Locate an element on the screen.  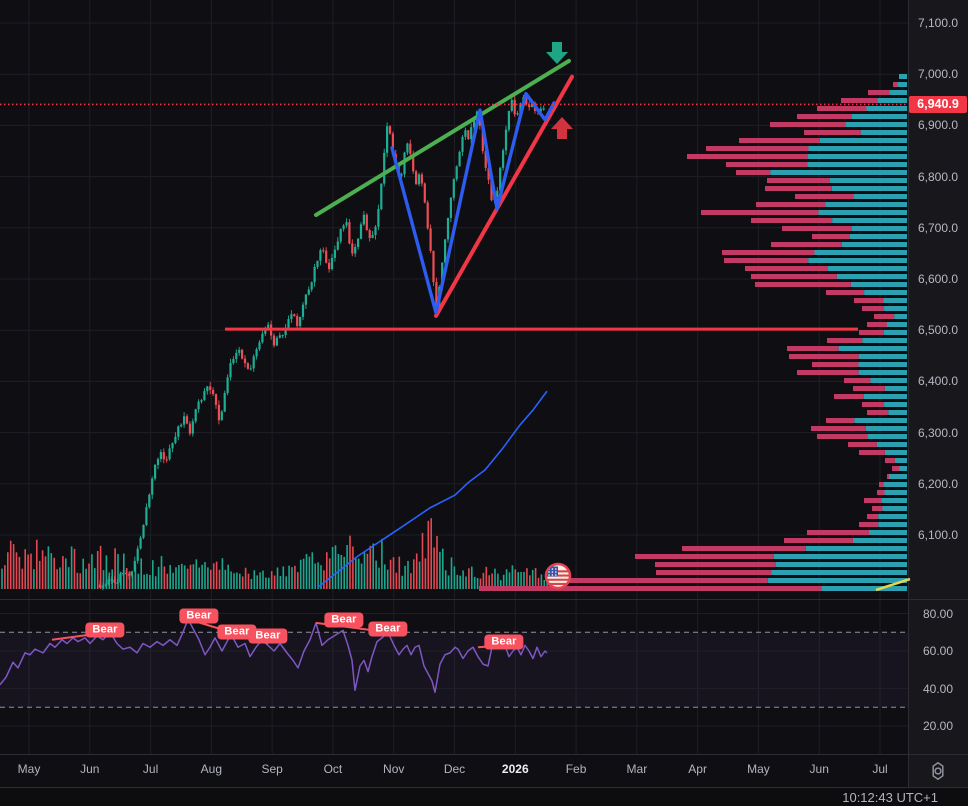
time-tick-label: 2026 is located at coordinates (515, 769).